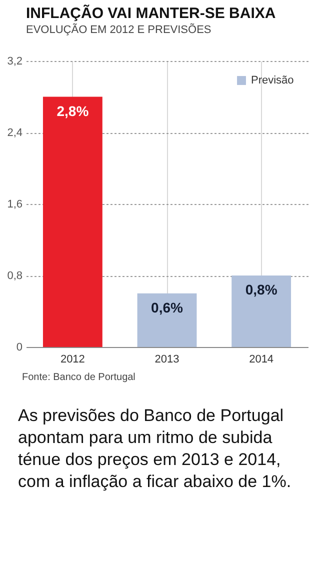  Describe the element at coordinates (14, 276) in the screenshot. I see `y-tick-label: 0,8` at that location.